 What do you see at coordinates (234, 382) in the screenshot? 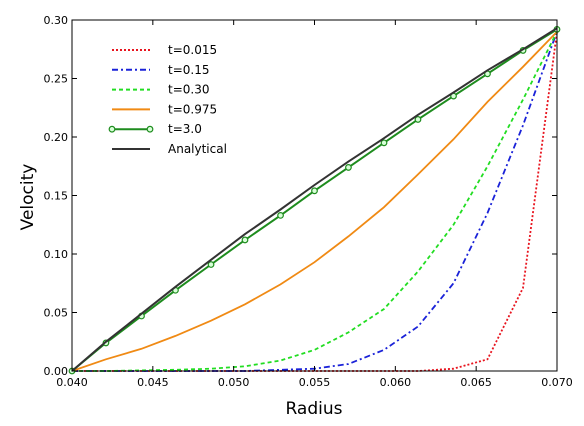
I see `x-tick-label: 0.050` at bounding box center [234, 382].